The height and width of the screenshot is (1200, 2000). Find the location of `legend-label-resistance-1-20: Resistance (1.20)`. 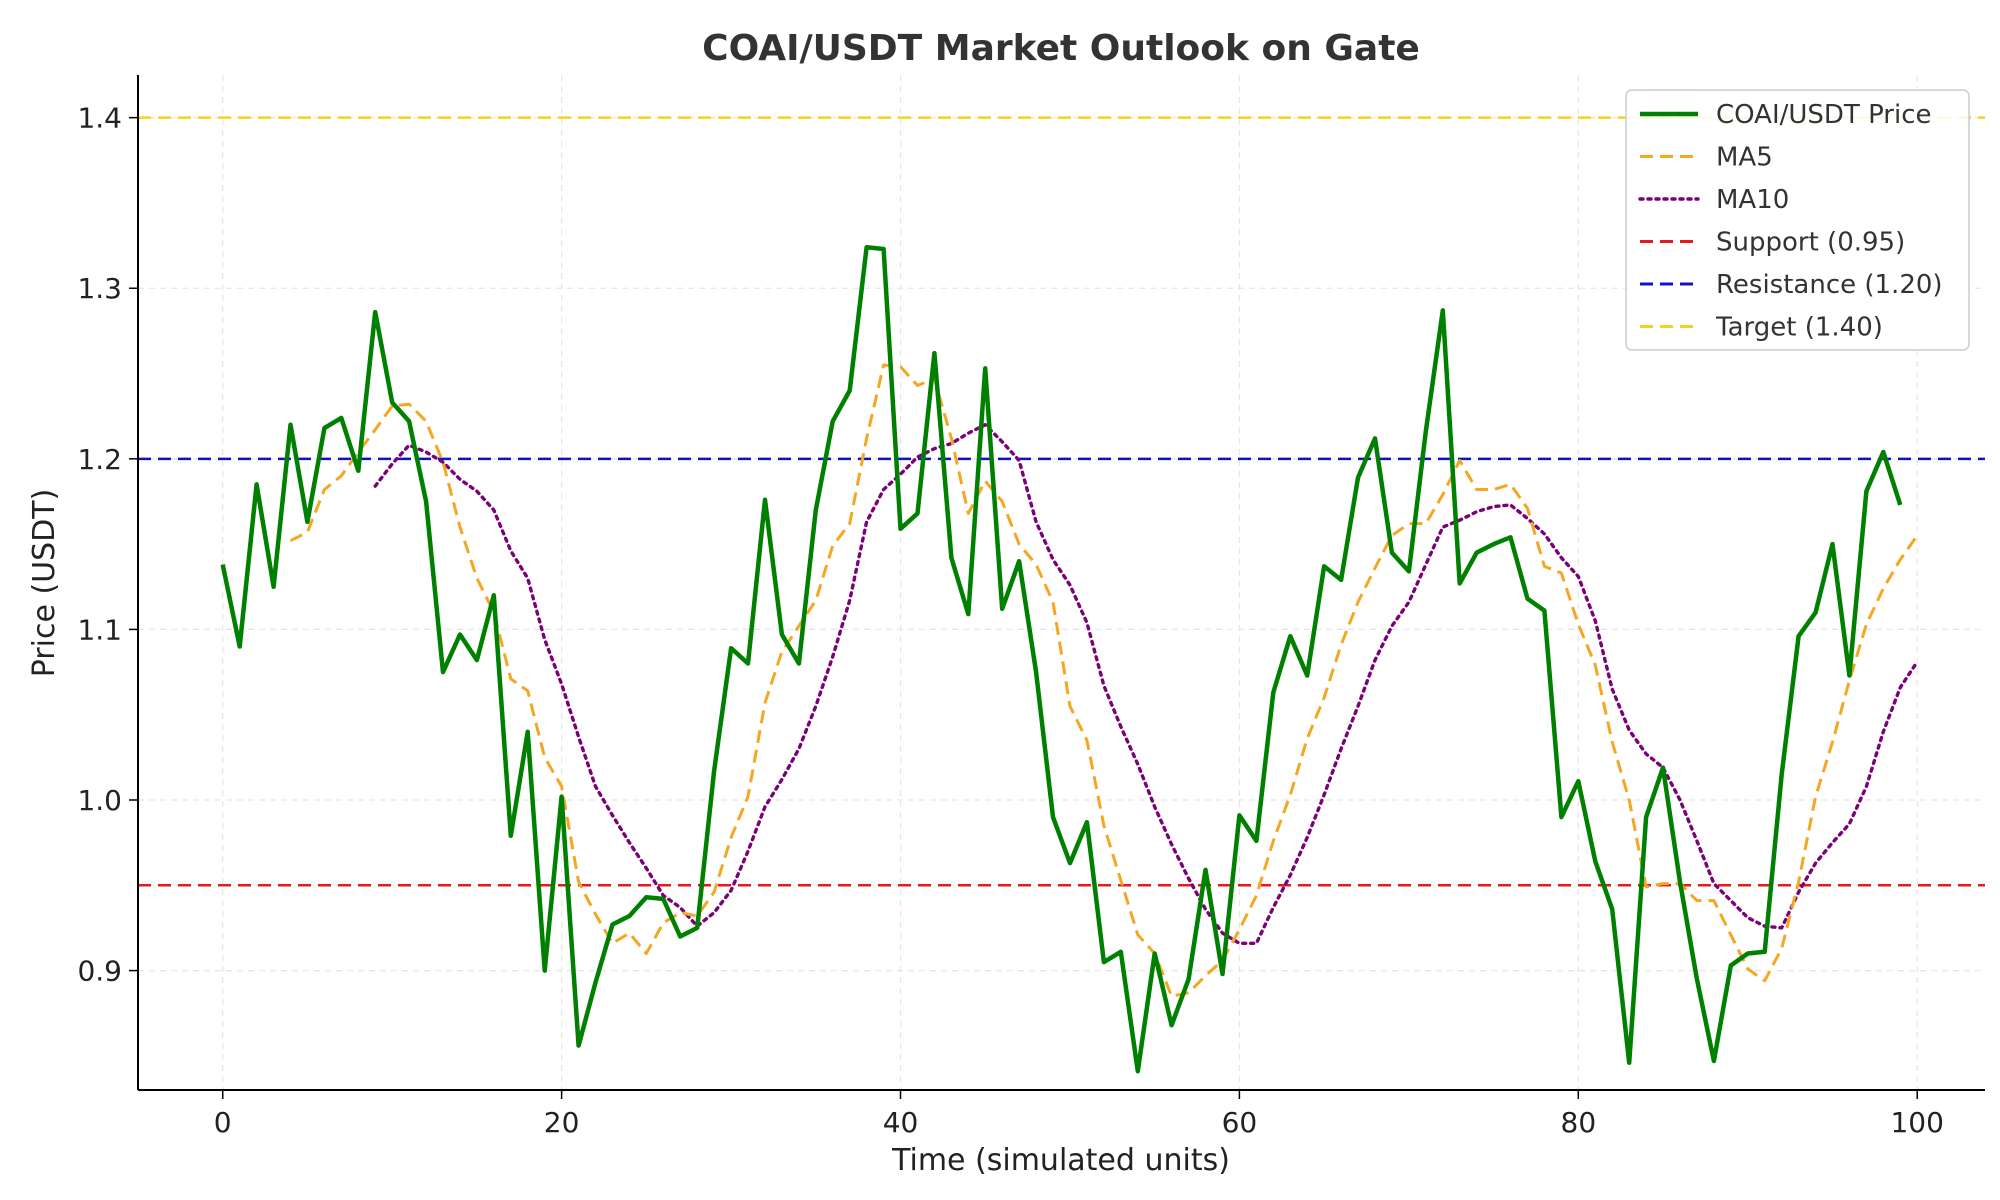

legend-label-resistance-1-20: Resistance (1.20) is located at coordinates (1829, 285).